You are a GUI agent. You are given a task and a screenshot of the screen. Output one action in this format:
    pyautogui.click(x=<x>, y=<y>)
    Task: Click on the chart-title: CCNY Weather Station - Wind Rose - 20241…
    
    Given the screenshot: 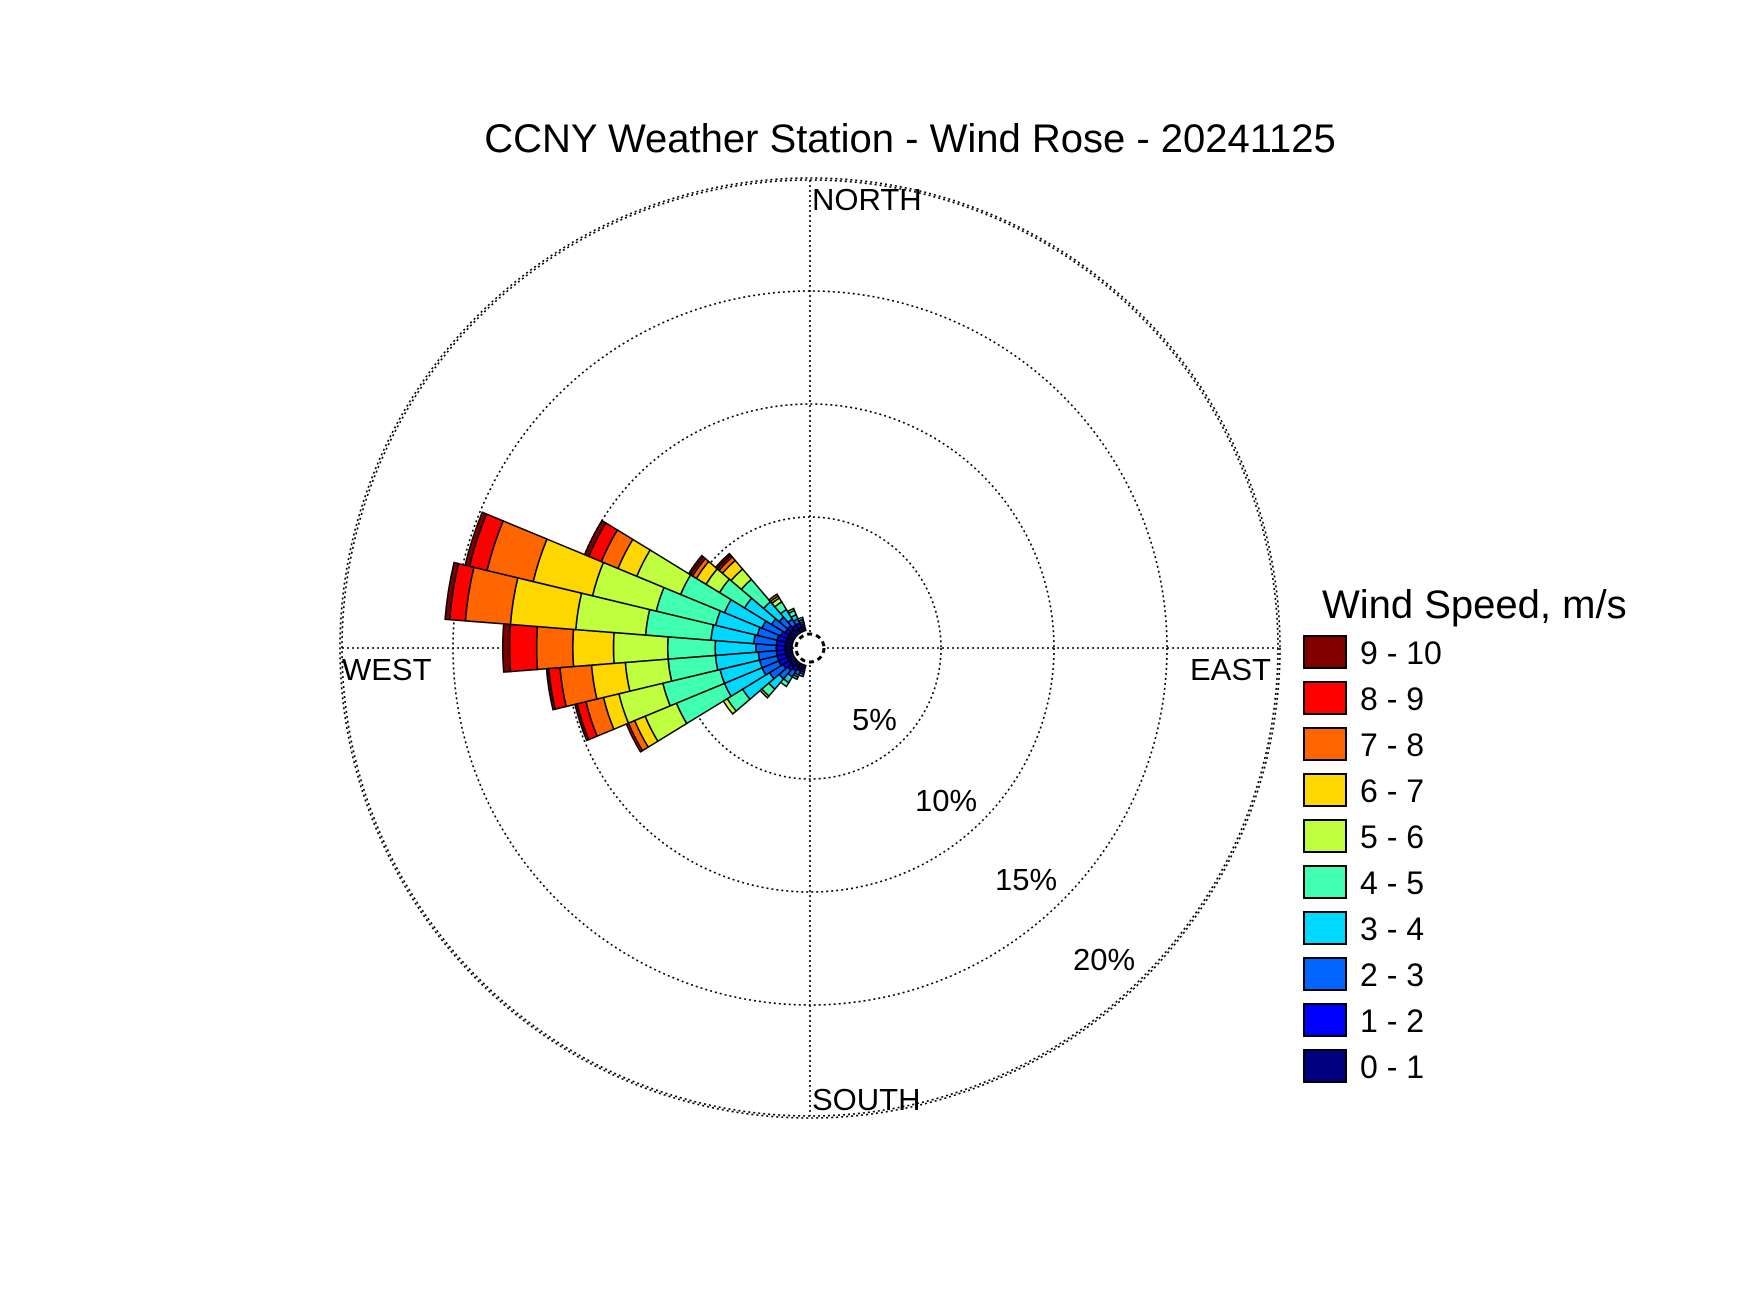 What is the action you would take?
    pyautogui.click(x=910, y=139)
    